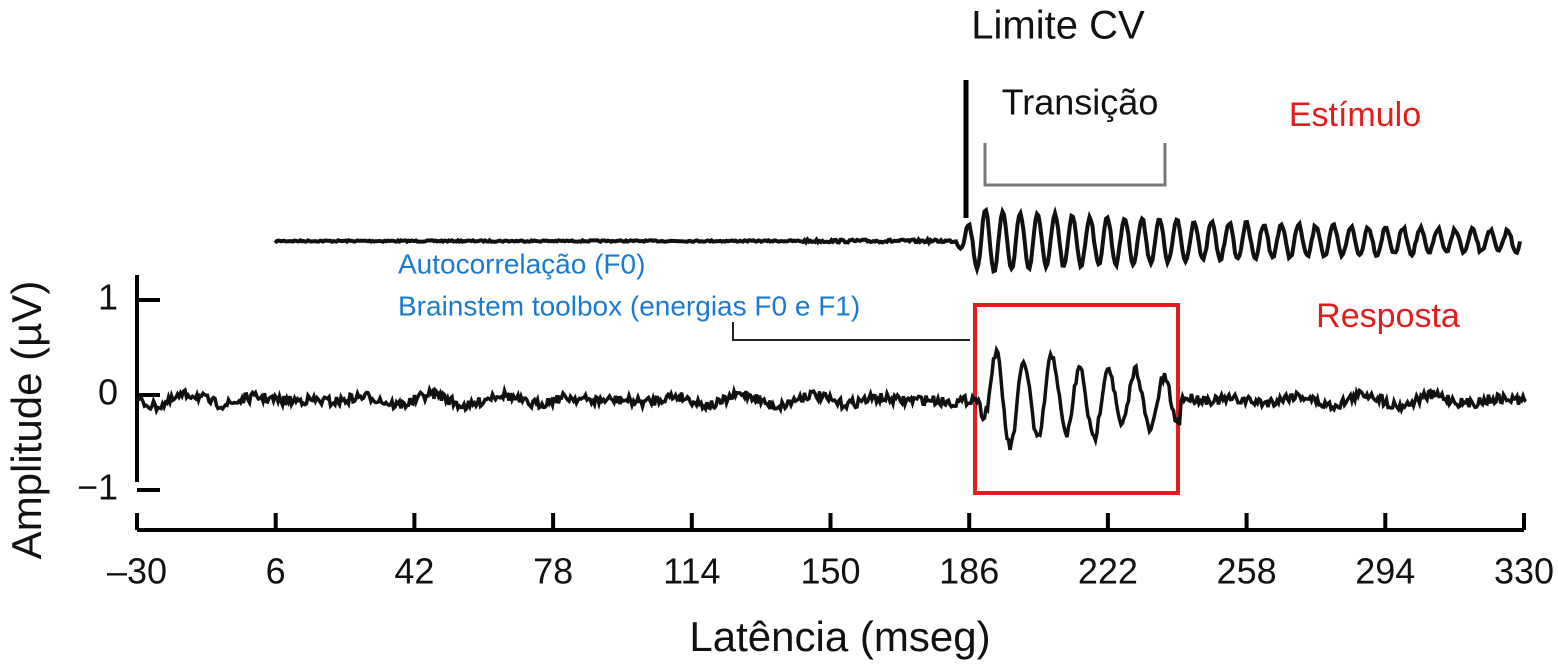  What do you see at coordinates (521, 263) in the screenshot?
I see `method-label: Autocorrelação (F0)` at bounding box center [521, 263].